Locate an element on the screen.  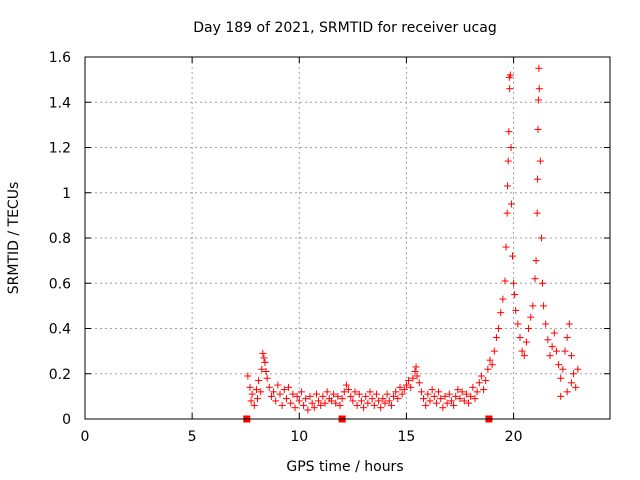
x-axis-title: GPS time / hours is located at coordinates (344, 467).